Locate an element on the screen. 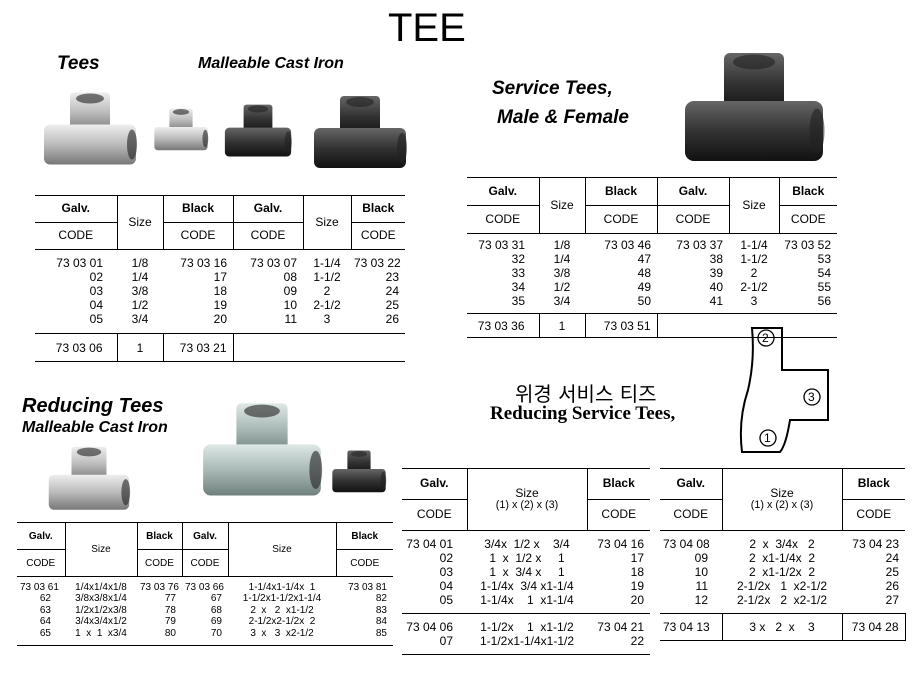  table-cell: 63 is located at coordinates (45, 610).